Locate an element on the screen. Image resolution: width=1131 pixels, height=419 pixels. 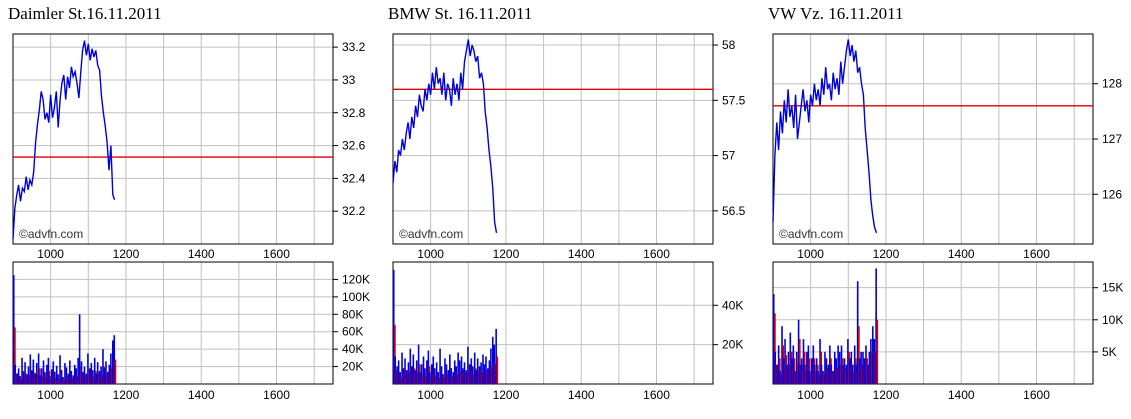
price-y-tick-label: 32.2 is located at coordinates (354, 211).